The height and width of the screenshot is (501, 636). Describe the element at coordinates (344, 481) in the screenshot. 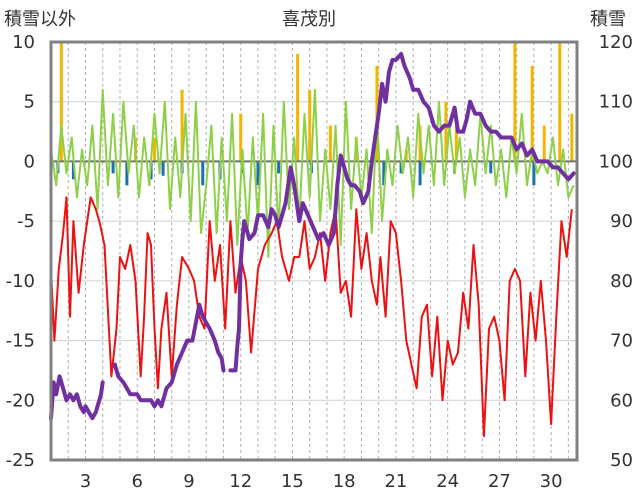

I see `x-tick-label: 18` at that location.